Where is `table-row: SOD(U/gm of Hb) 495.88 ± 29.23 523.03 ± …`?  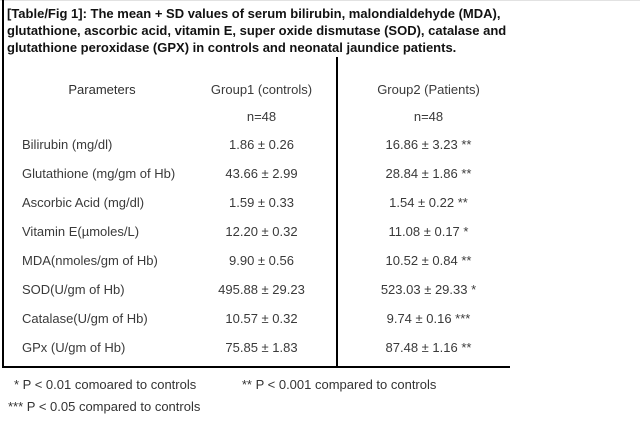 table-row: SOD(U/gm of Hb) 495.88 ± 29.23 523.03 ± … is located at coordinates (262, 289).